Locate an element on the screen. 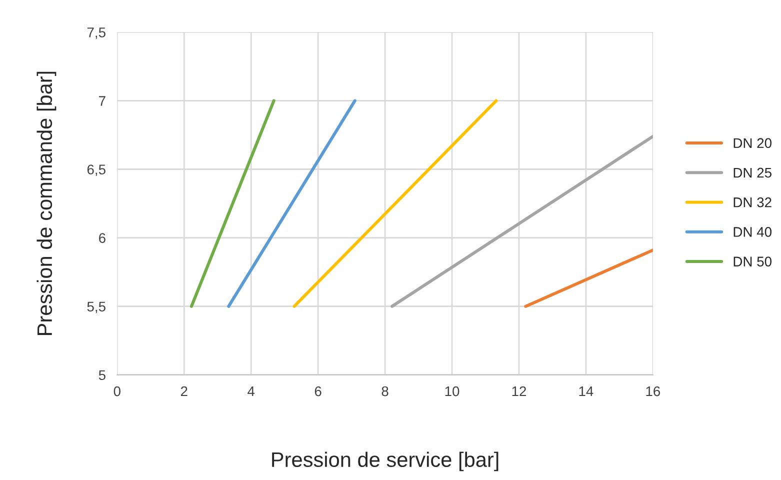 The width and height of the screenshot is (781, 480). legend-label: DN 50 is located at coordinates (753, 261).